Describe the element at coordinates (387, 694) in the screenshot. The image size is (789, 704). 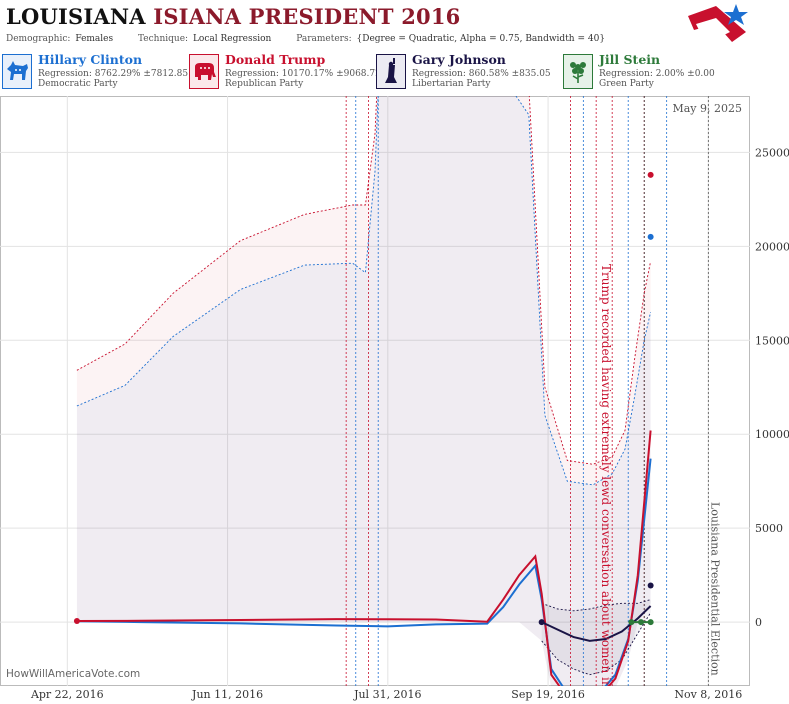
I see `x-tick-label: Jul 31, 2016` at that location.